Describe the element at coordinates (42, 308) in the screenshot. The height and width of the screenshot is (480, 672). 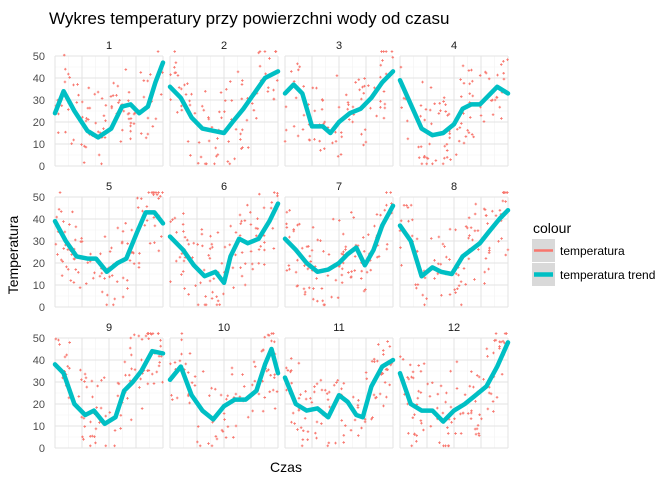
I see `y-tick-label: 0` at that location.